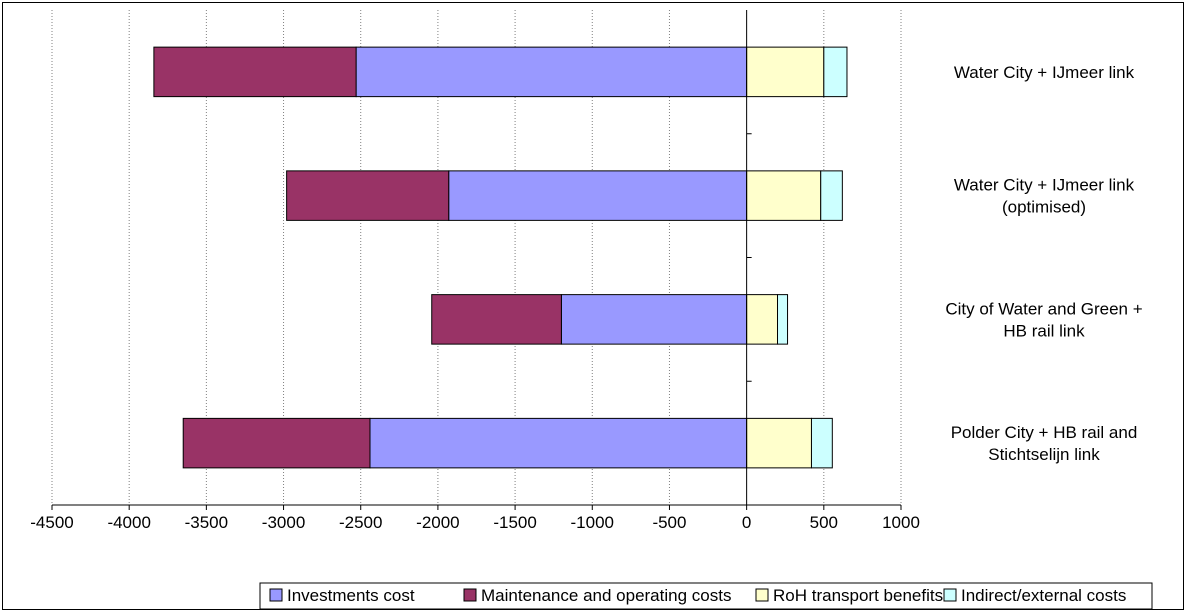 The image size is (1188, 614). What do you see at coordinates (128, 522) in the screenshot?
I see `x-tick-label: -4000` at bounding box center [128, 522].